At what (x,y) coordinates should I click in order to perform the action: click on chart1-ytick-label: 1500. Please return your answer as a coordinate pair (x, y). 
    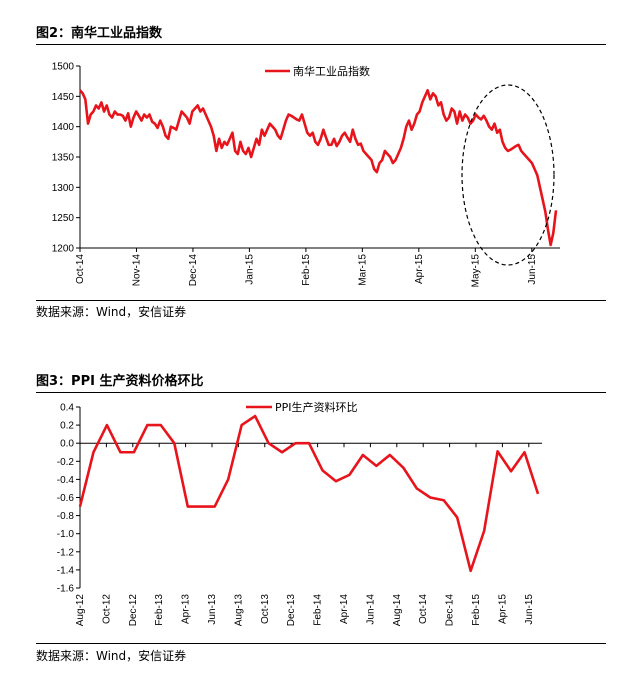
    Looking at the image, I should click on (63, 67).